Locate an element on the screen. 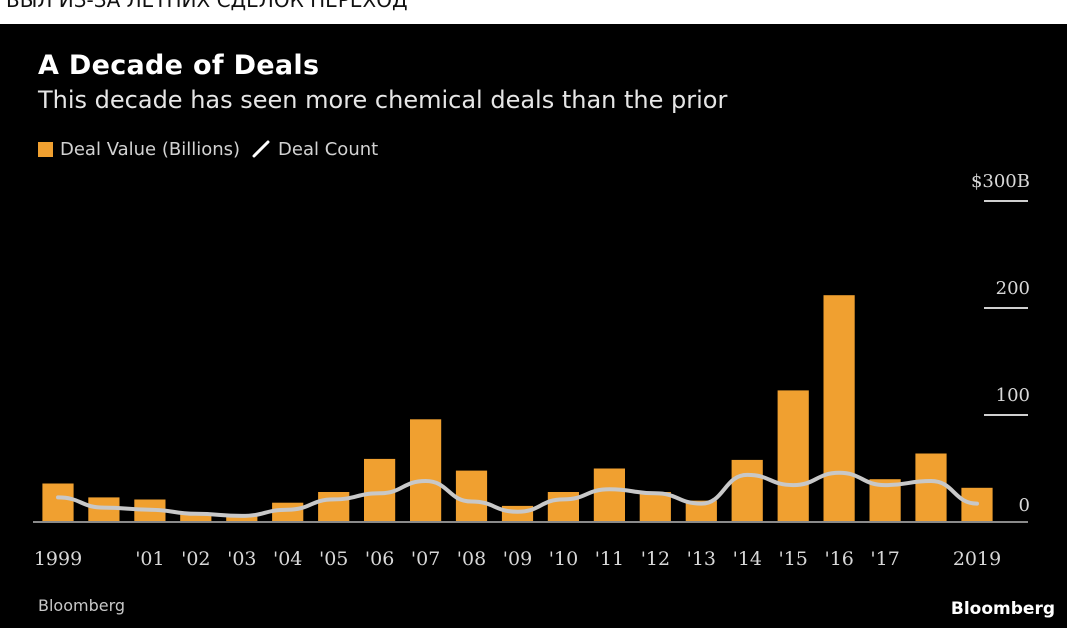 The image size is (1067, 628). legend-deal-count-label: Deal Count is located at coordinates (328, 149).